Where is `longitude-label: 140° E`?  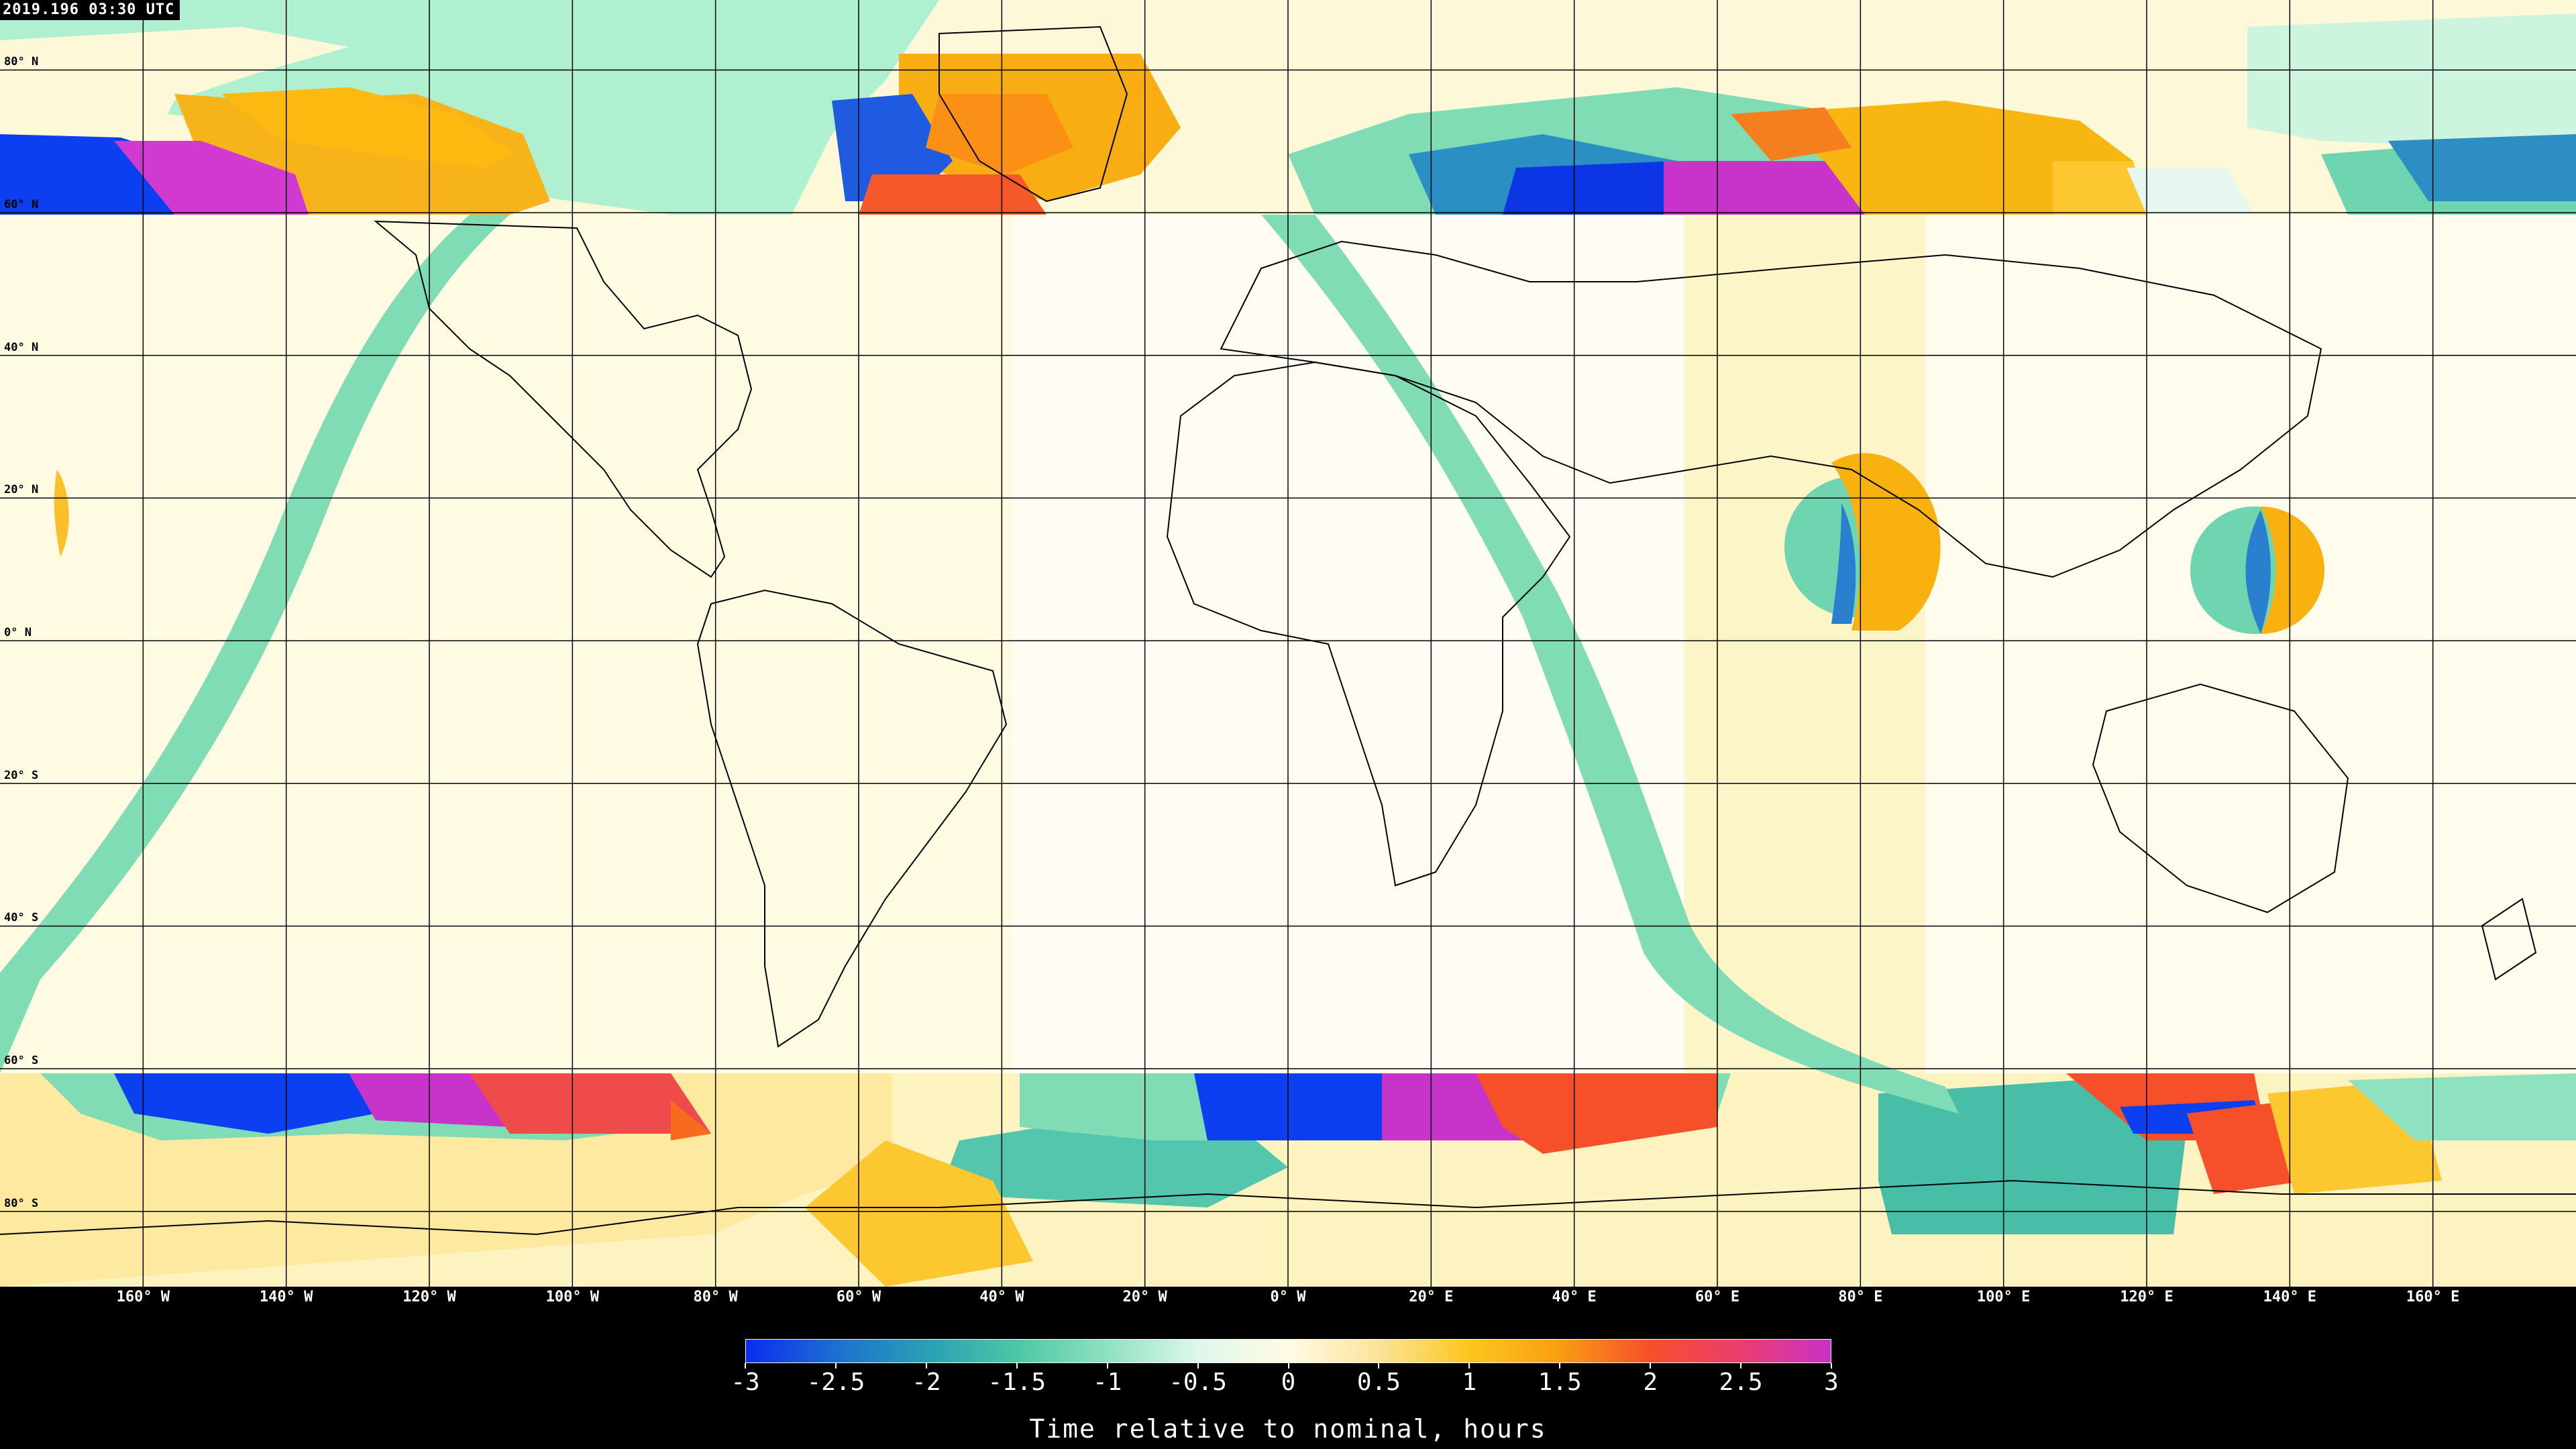
longitude-label: 140° E is located at coordinates (2290, 1297).